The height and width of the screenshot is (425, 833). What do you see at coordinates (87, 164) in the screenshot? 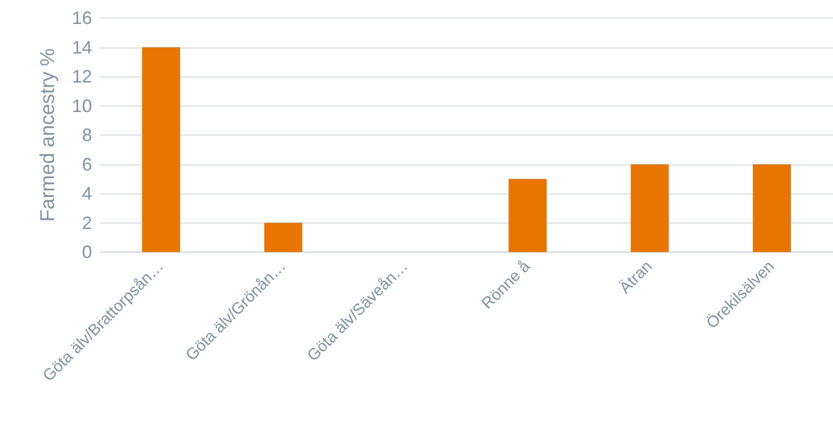
I see `y-tick-label: 6` at bounding box center [87, 164].